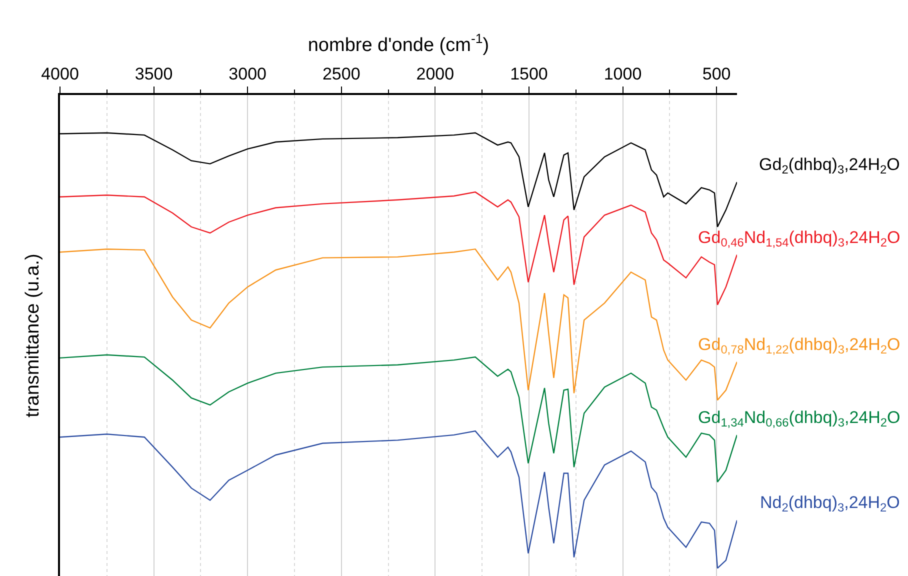 The width and height of the screenshot is (908, 576). Describe the element at coordinates (435, 74) in the screenshot. I see `x-tick-label: 2000` at that location.